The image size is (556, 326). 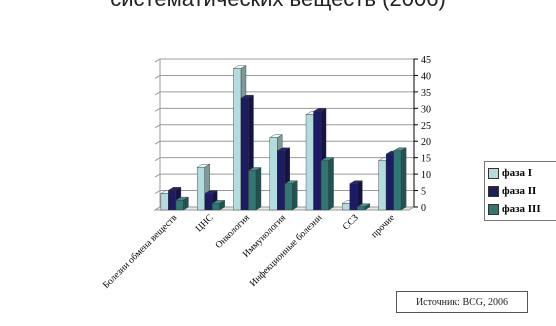 What do you see at coordinates (286, 250) in the screenshot?
I see `x-category-label: Инфекционные болезни` at bounding box center [286, 250].